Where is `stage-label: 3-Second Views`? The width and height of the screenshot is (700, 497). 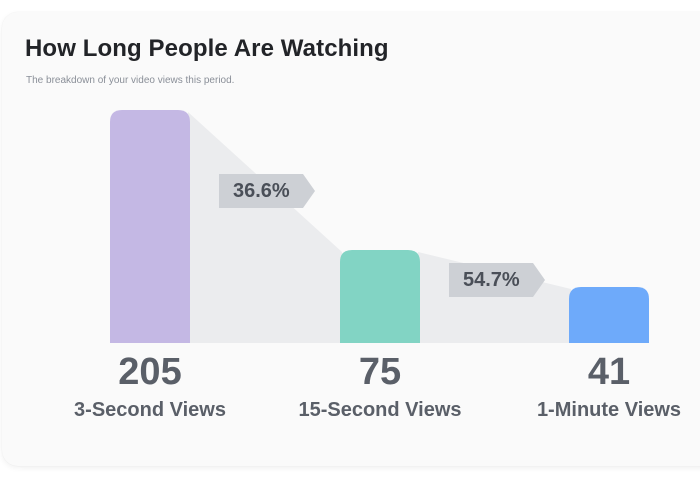
stage-label: 3-Second Views is located at coordinates (150, 410).